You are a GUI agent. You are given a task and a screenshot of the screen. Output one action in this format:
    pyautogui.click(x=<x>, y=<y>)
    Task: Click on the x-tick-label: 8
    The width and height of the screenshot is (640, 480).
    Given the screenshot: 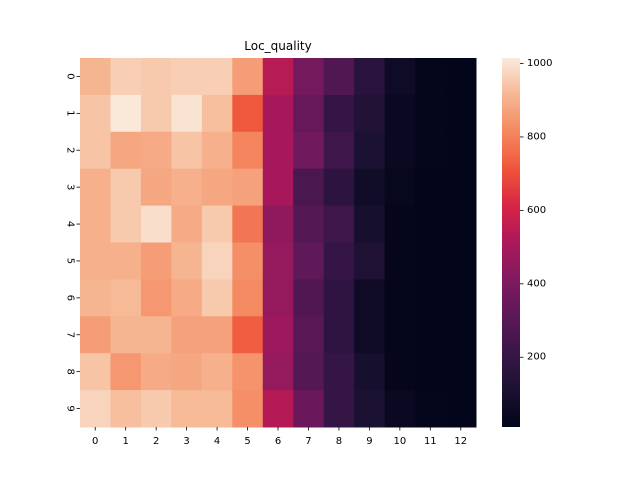 What is the action you would take?
    pyautogui.click(x=339, y=441)
    